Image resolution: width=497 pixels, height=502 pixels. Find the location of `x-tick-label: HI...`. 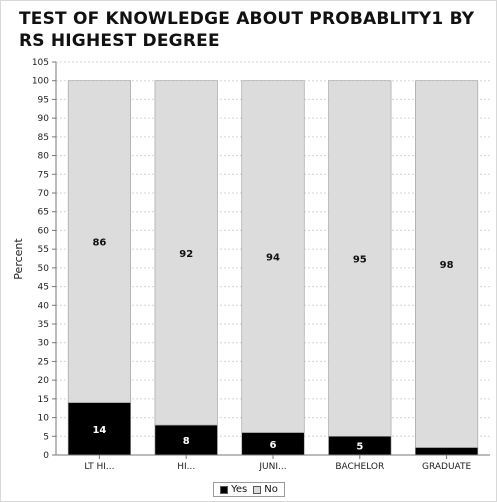

x-tick-label: HI... is located at coordinates (186, 467).